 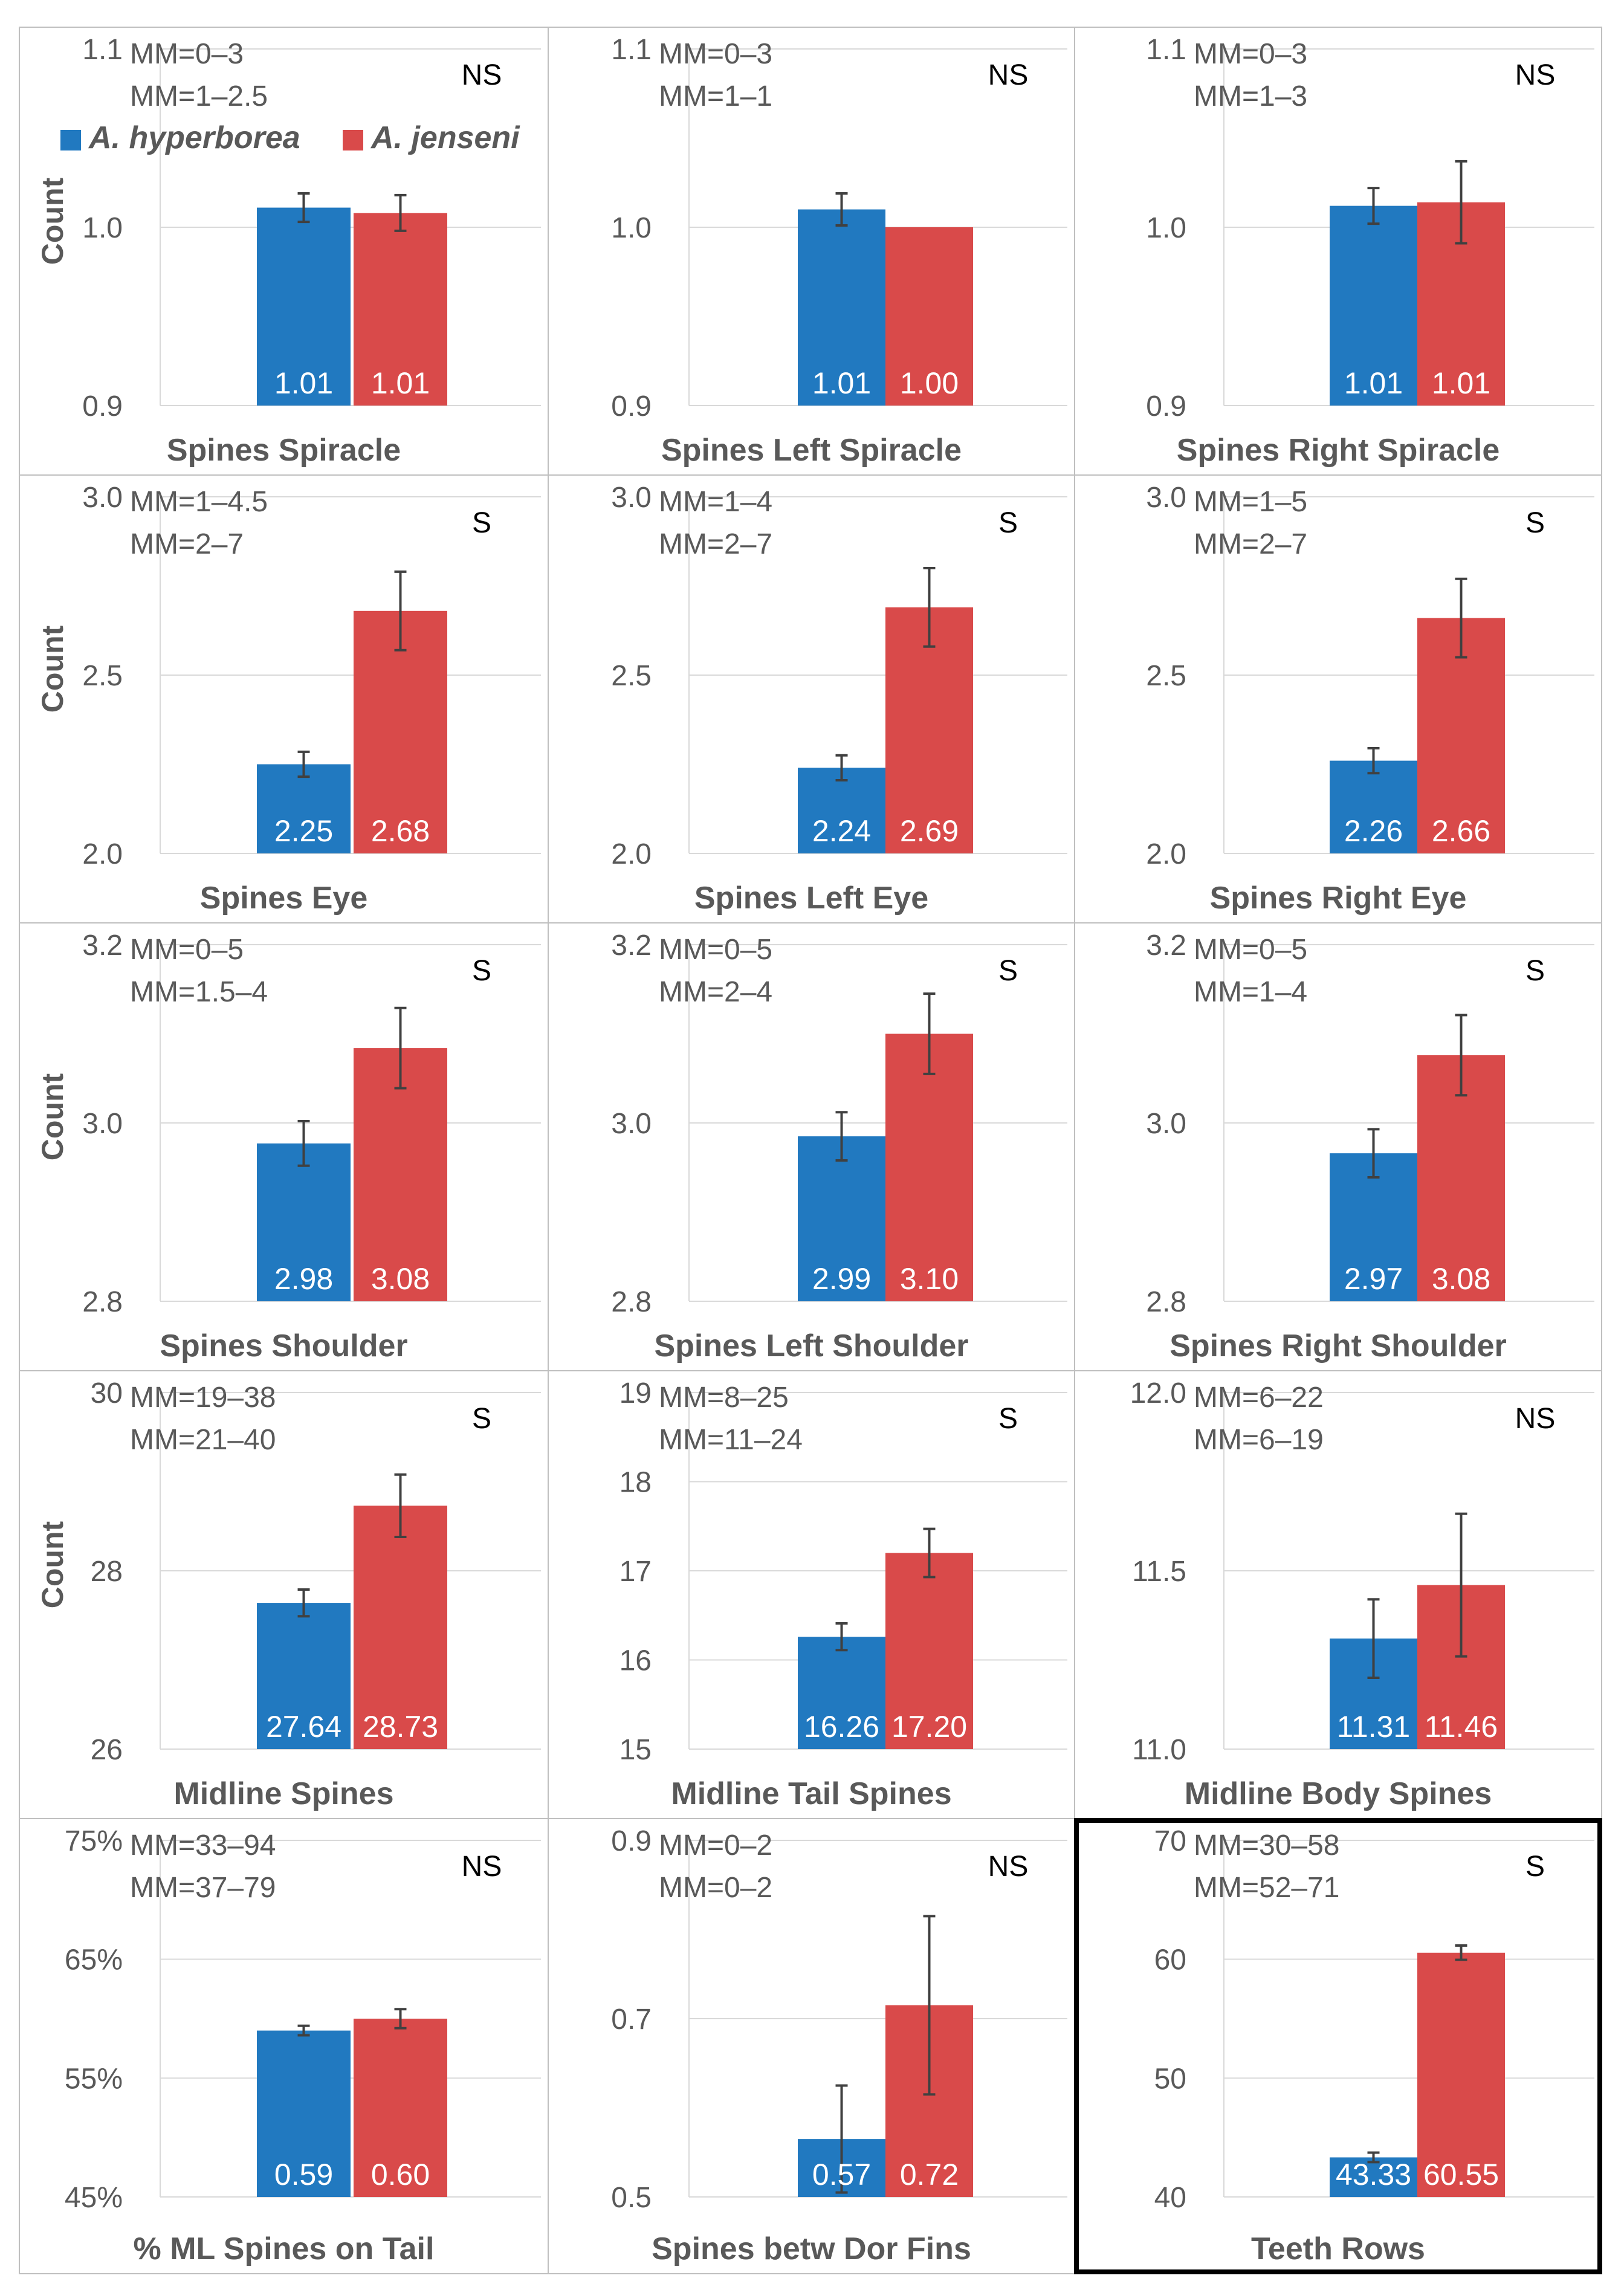 What do you see at coordinates (842, 831) in the screenshot?
I see `data-label: 2.24` at bounding box center [842, 831].